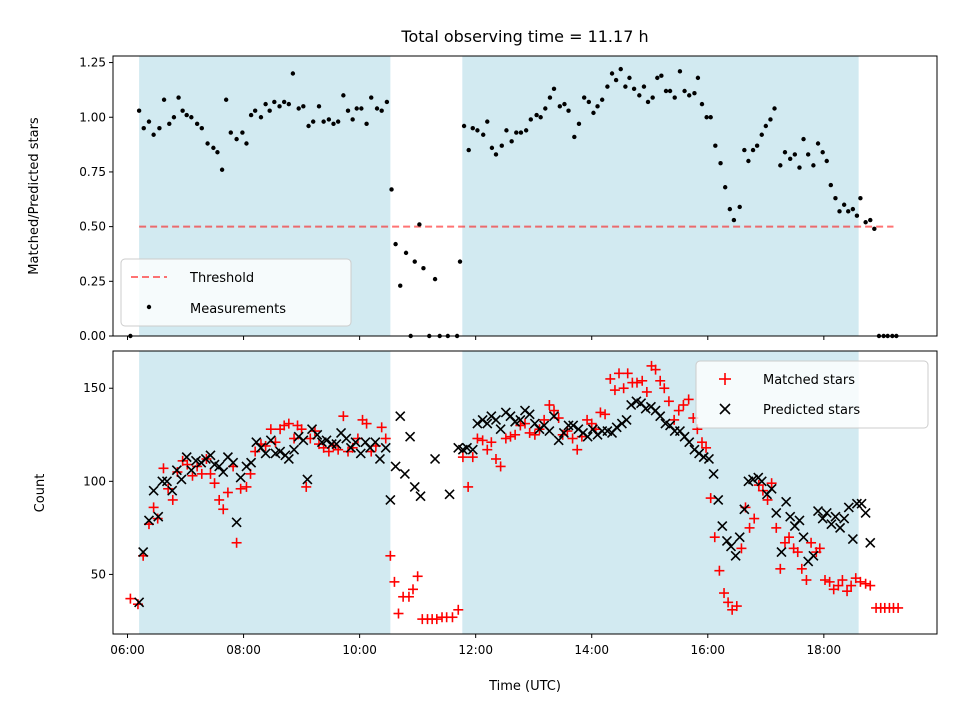 The height and width of the screenshot is (720, 960). Describe the element at coordinates (92, 227) in the screenshot. I see `y-tick-label: 0.50` at that location.